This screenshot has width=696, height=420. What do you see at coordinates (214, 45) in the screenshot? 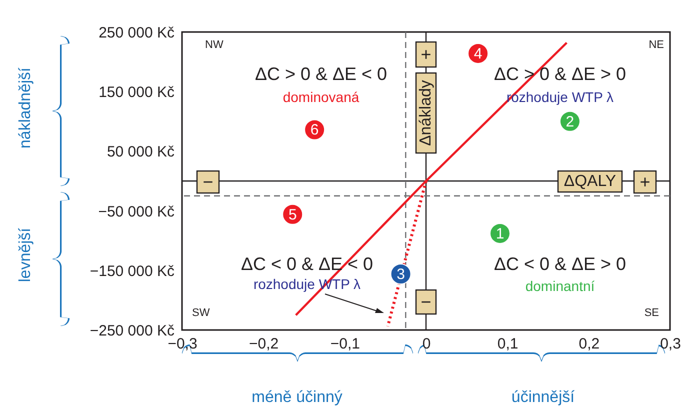
I see `annotation: NW` at bounding box center [214, 45].